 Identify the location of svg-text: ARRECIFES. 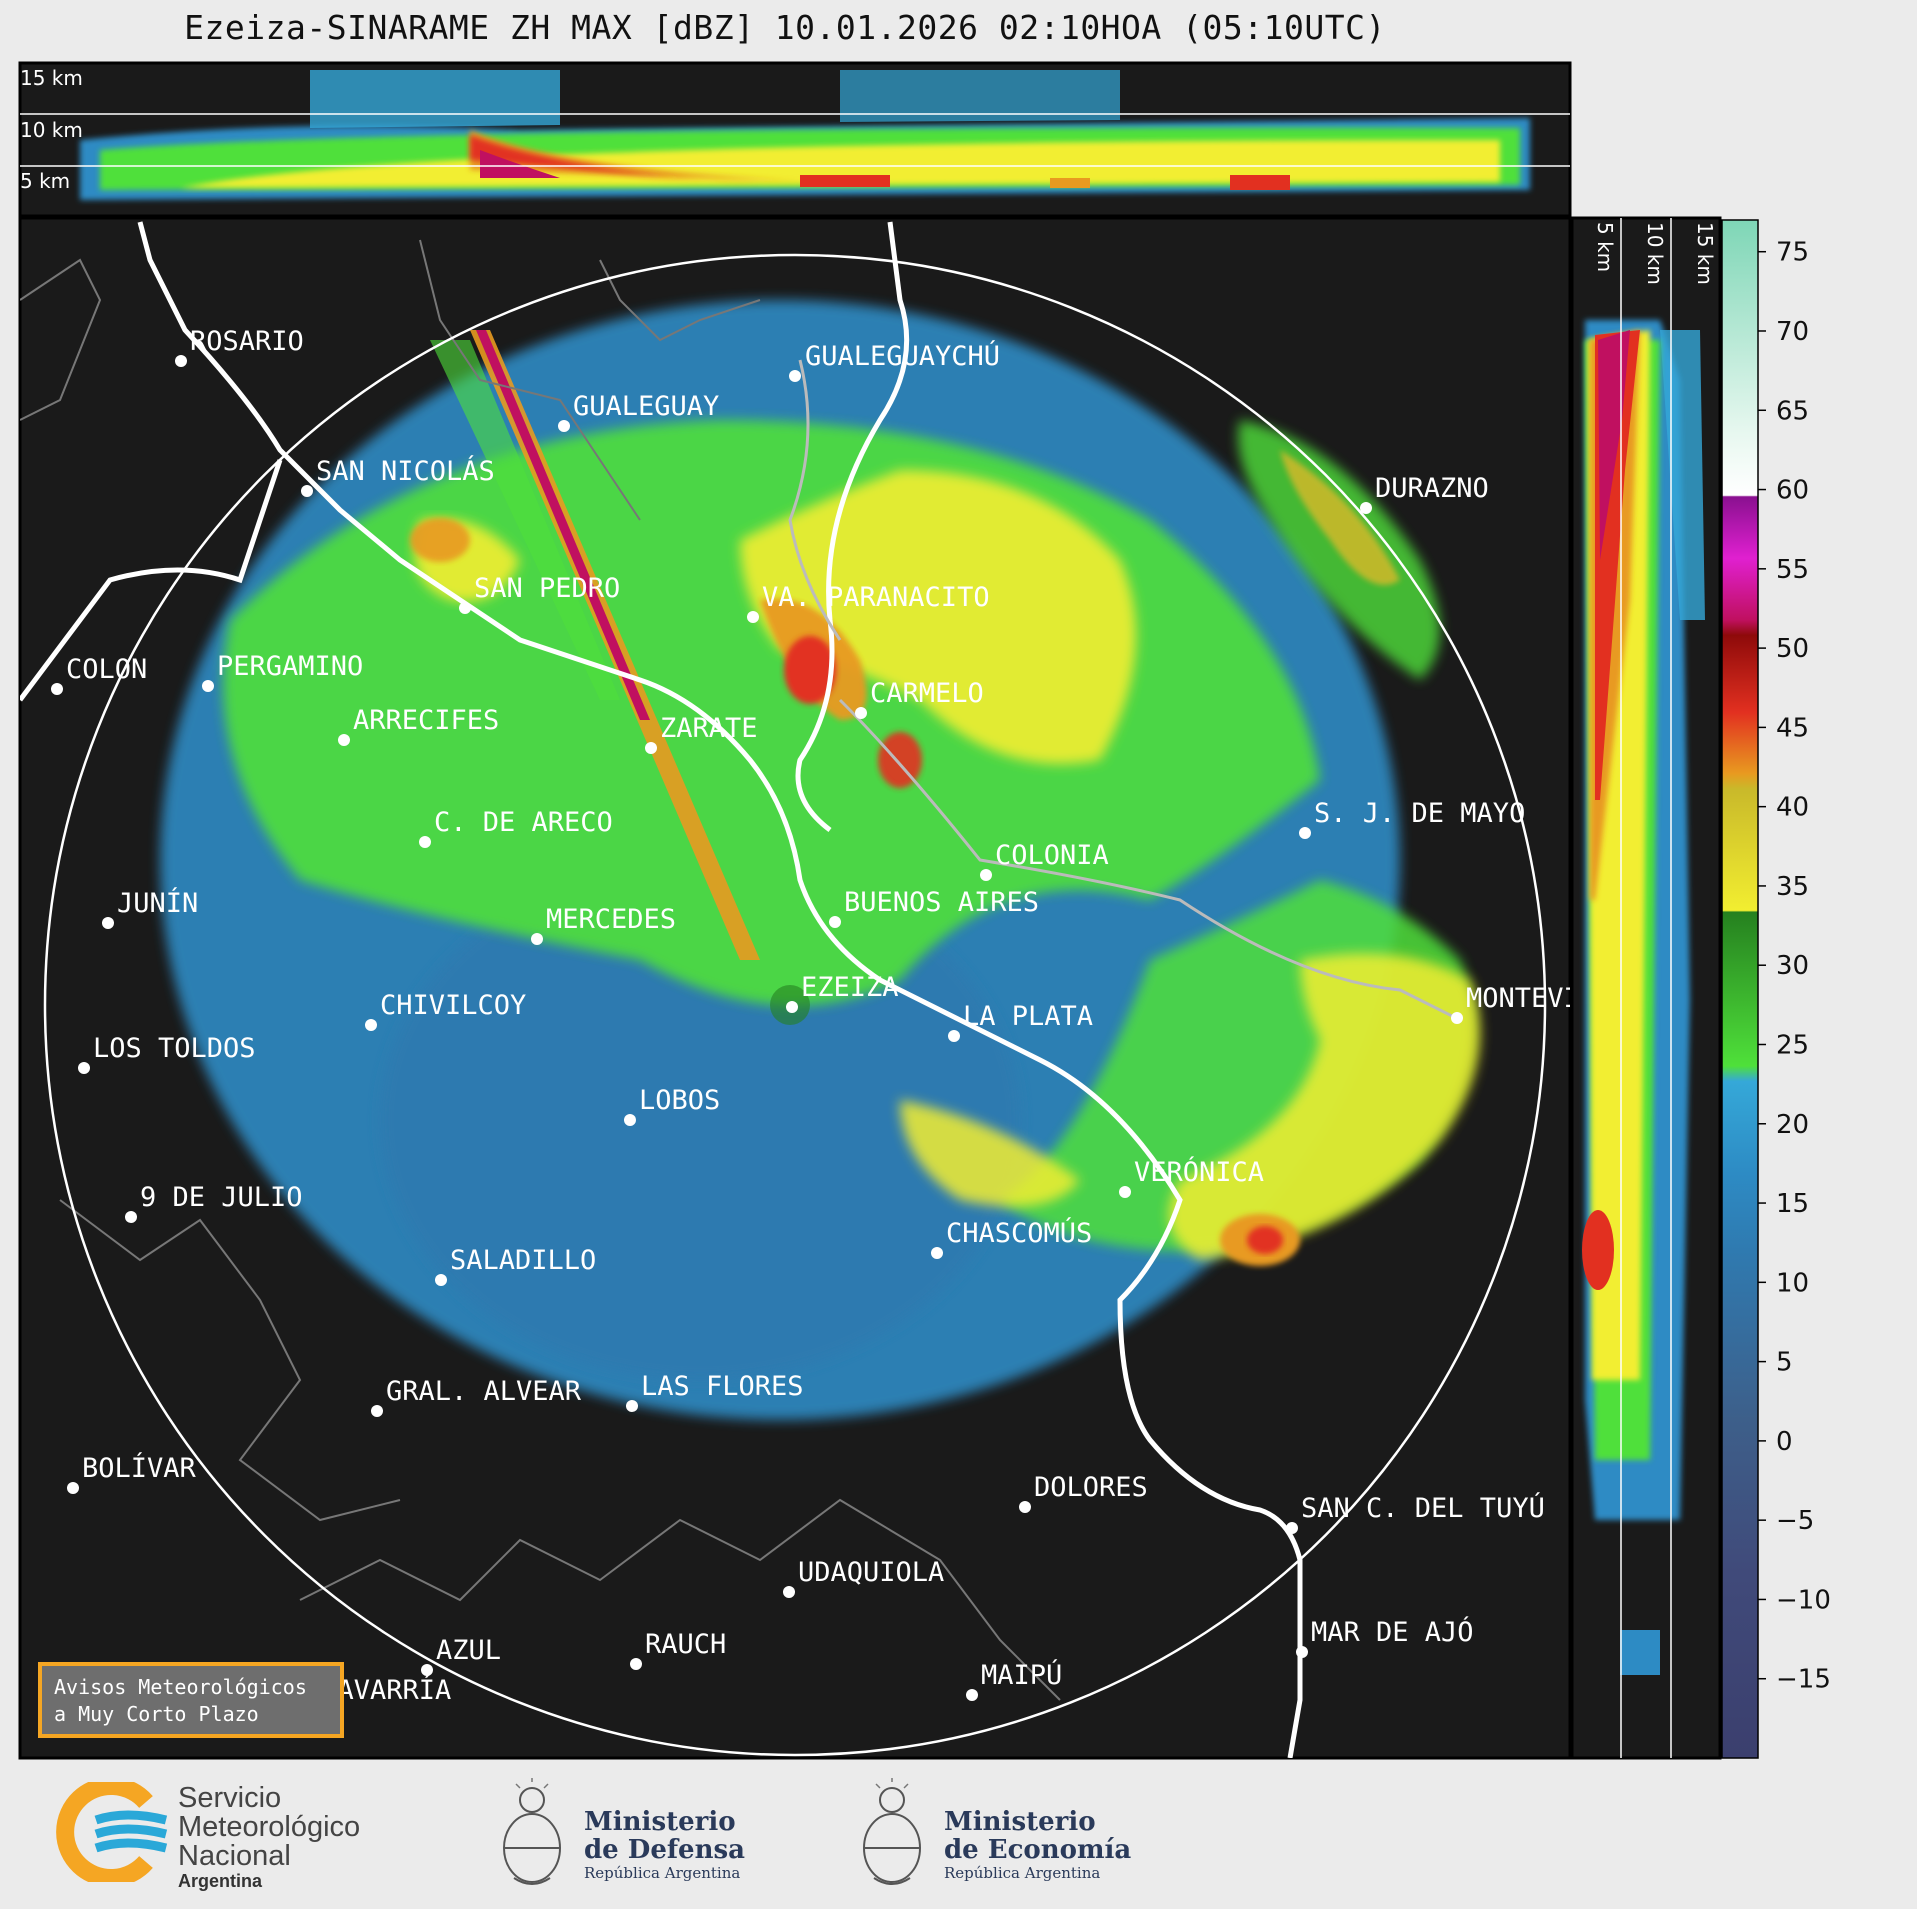
(426, 720).